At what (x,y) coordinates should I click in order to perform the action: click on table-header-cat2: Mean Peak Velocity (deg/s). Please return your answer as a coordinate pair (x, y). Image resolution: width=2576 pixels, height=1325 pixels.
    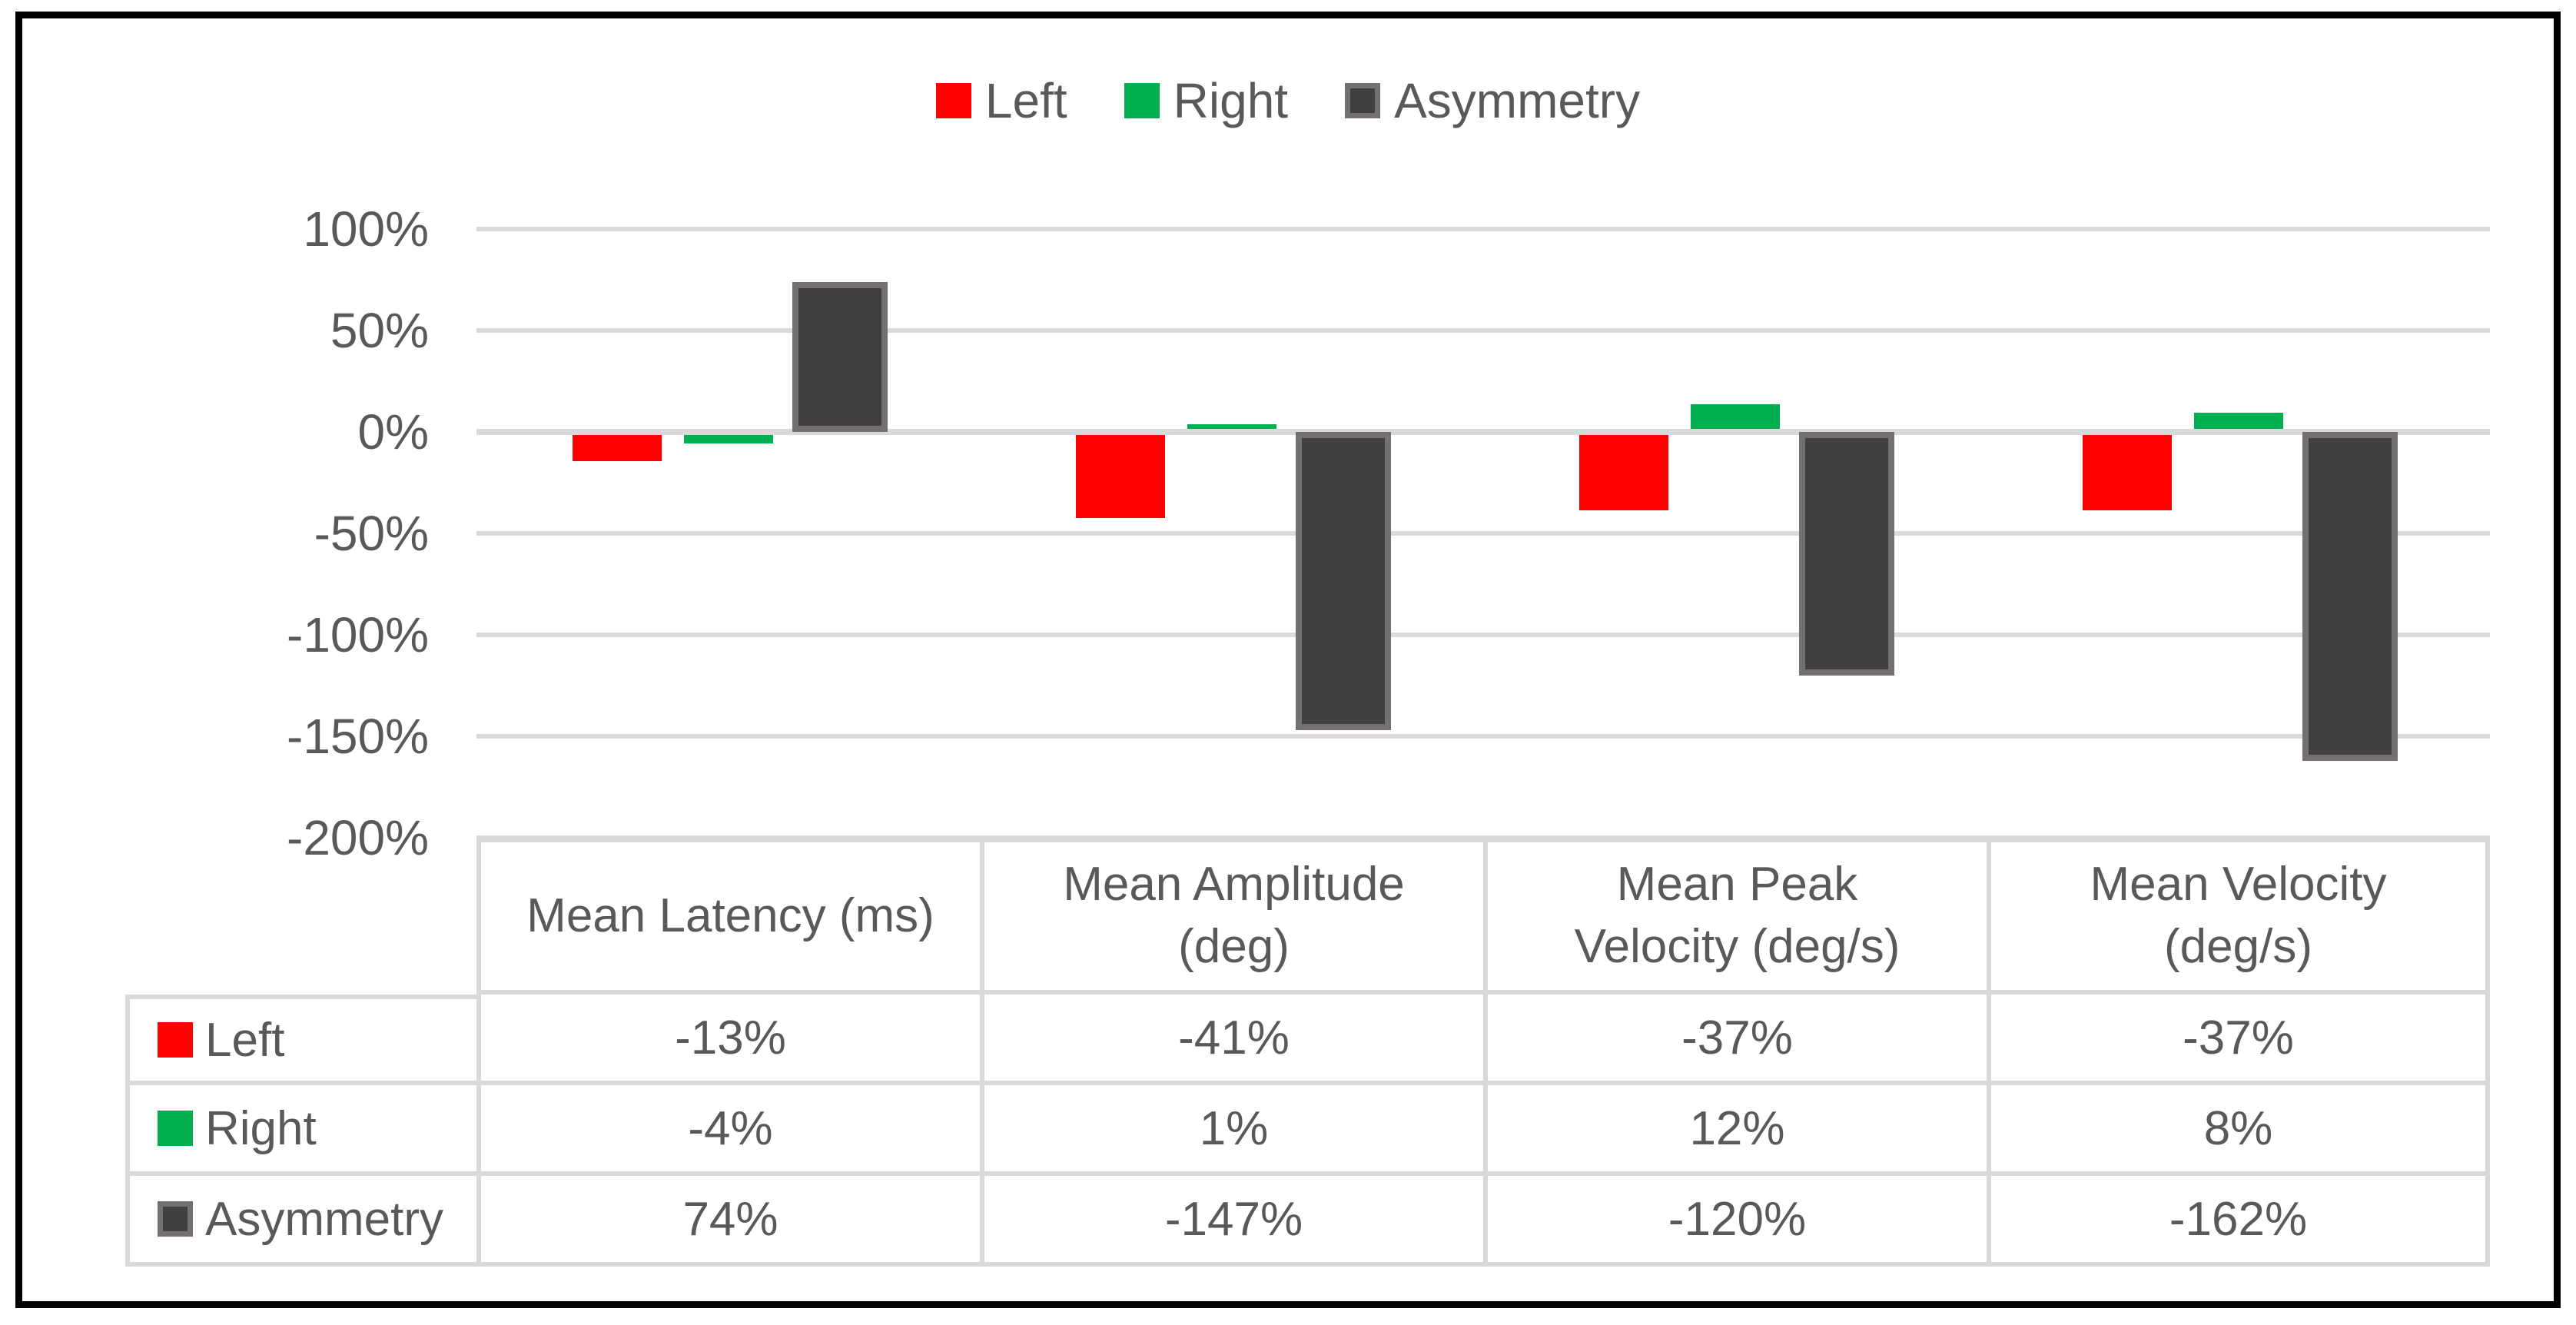
    Looking at the image, I should click on (1735, 917).